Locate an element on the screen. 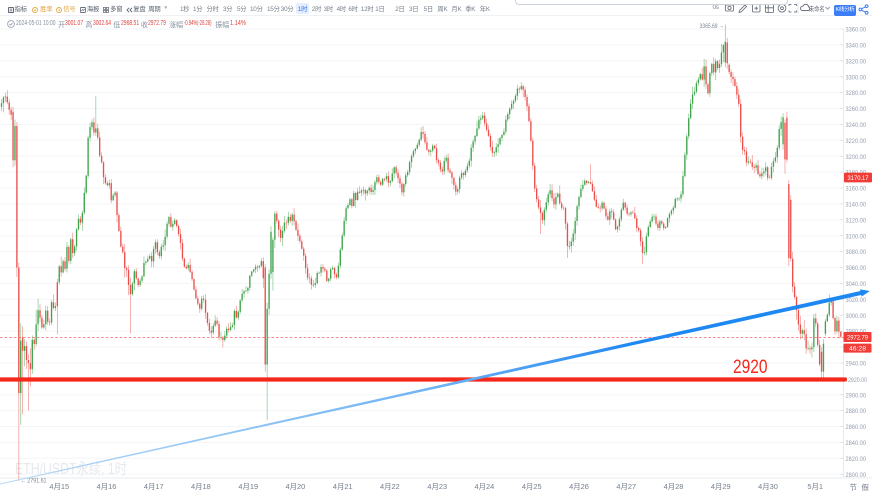 This screenshot has width=872, height=499. svg-text: 3140.00 is located at coordinates (856, 205).